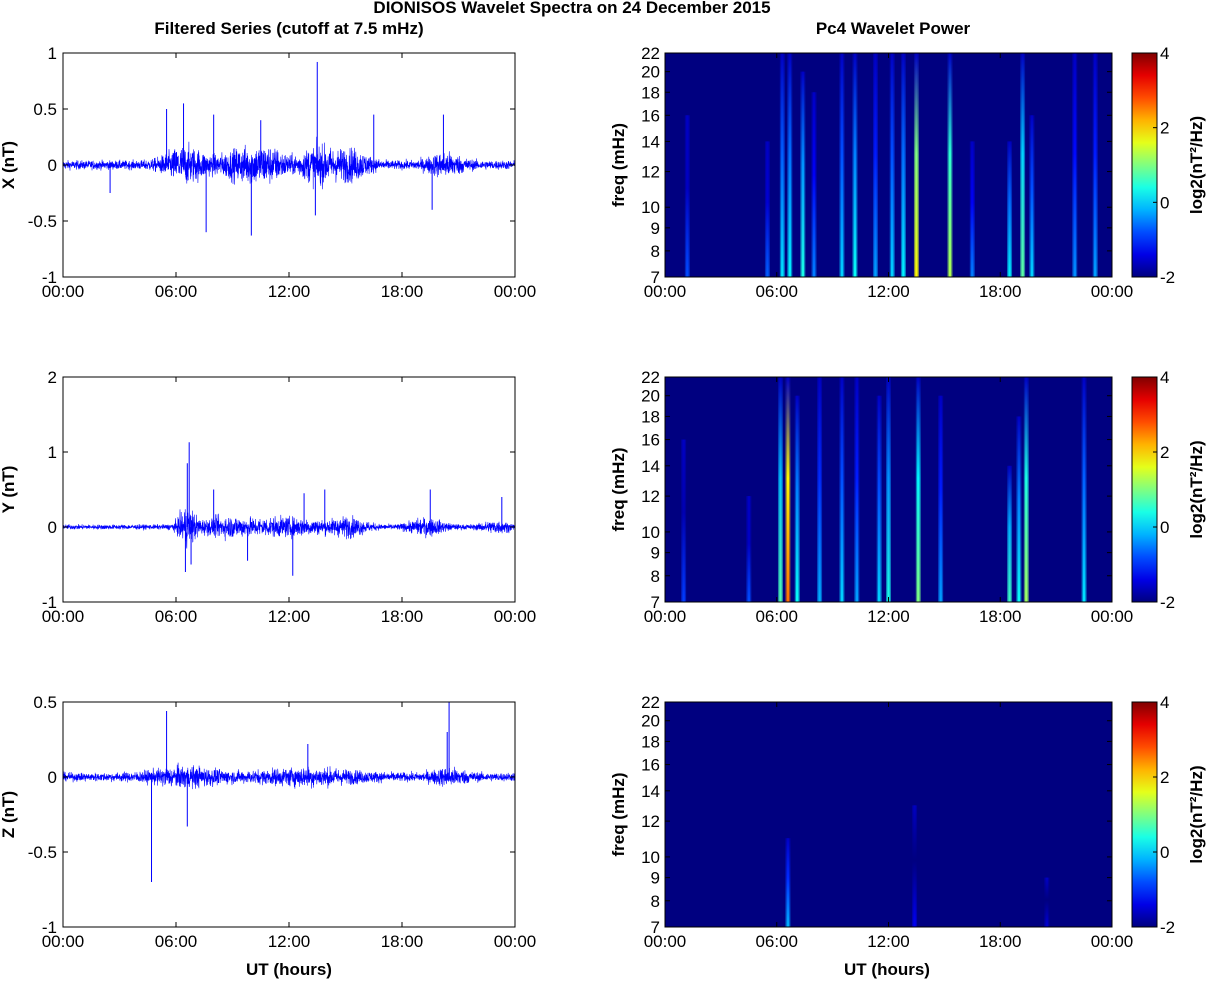 Image resolution: width=1211 pixels, height=981 pixels. I want to click on y-tick-label: 0.5, so click(45, 109).